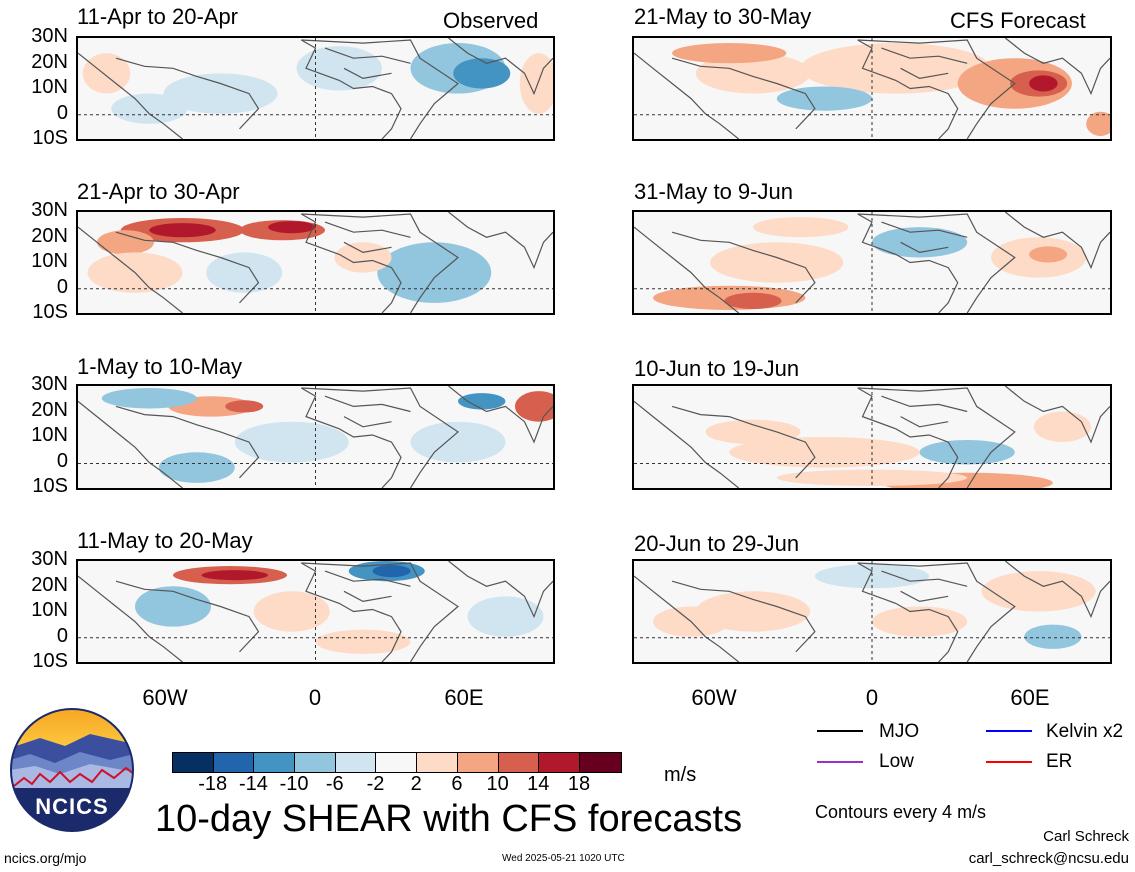 The width and height of the screenshot is (1135, 872). Describe the element at coordinates (375, 784) in the screenshot. I see `colorbar-tick-label: -2` at that location.